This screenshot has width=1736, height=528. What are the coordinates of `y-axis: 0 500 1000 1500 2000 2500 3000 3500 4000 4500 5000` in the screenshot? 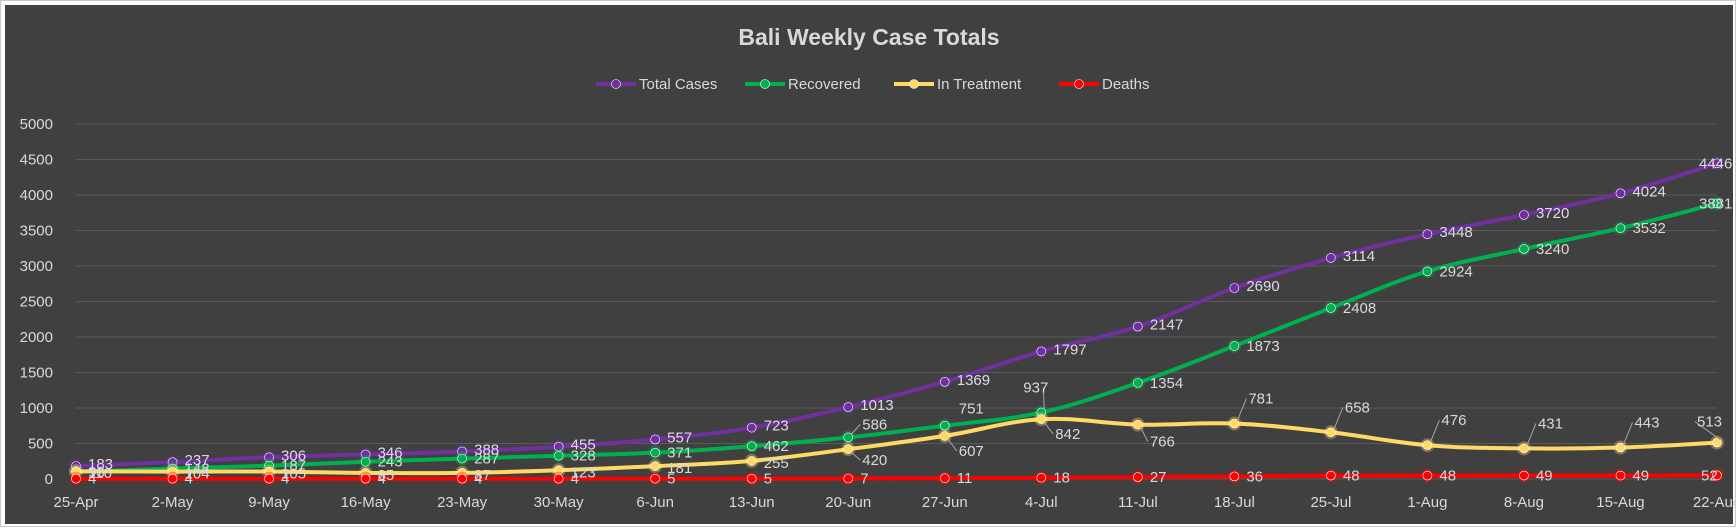 It's located at (36, 302).